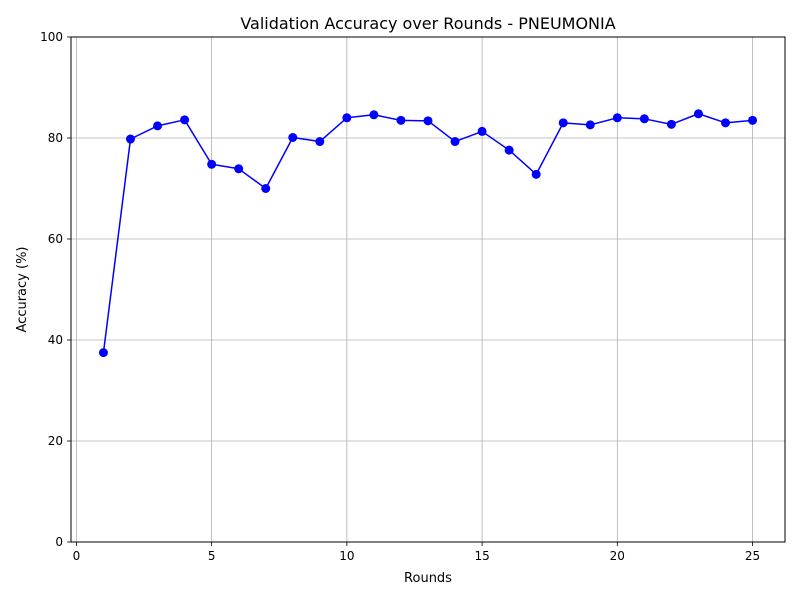 This screenshot has height=600, width=800. I want to click on x-tick-label: 25, so click(752, 556).